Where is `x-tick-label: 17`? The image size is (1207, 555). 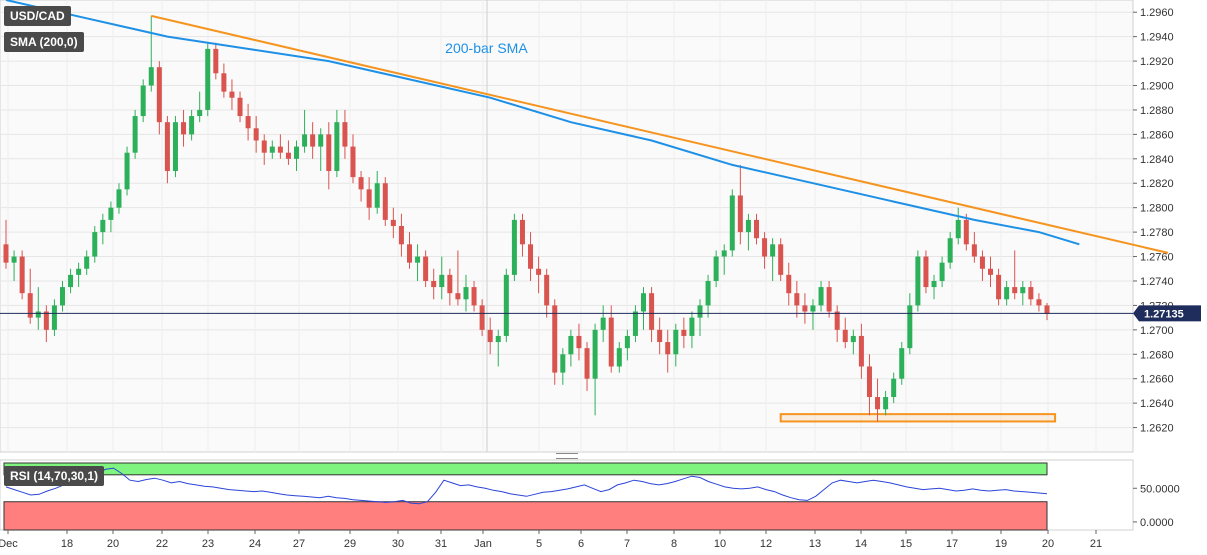
x-tick-label: 17 is located at coordinates (952, 544).